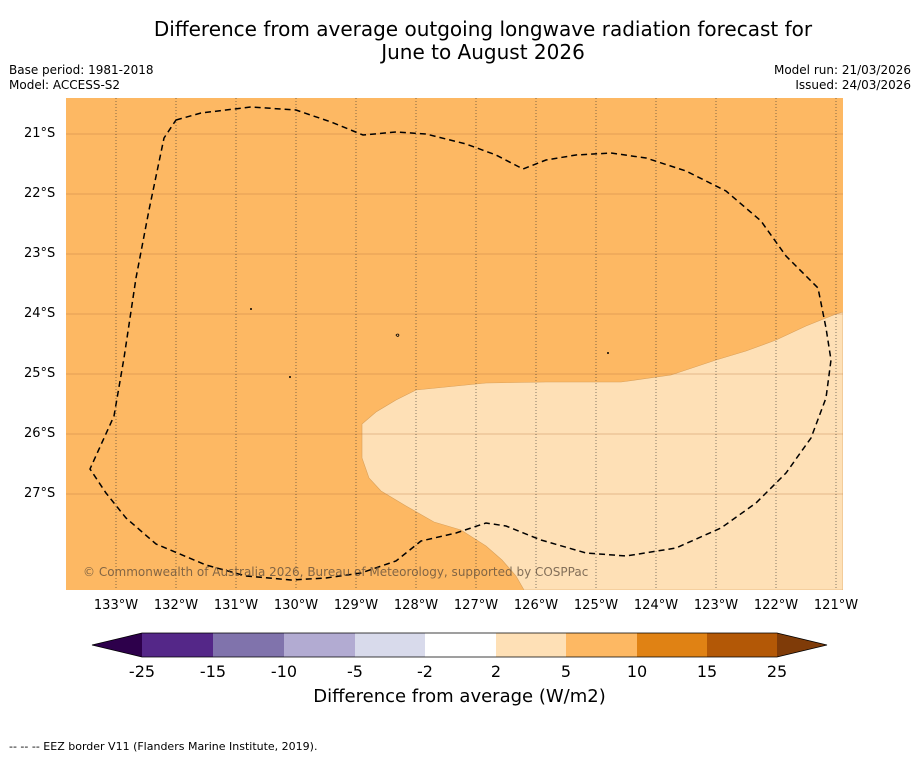 The height and width of the screenshot is (758, 919). What do you see at coordinates (416, 605) in the screenshot?
I see `lon-label: 128°W` at bounding box center [416, 605].